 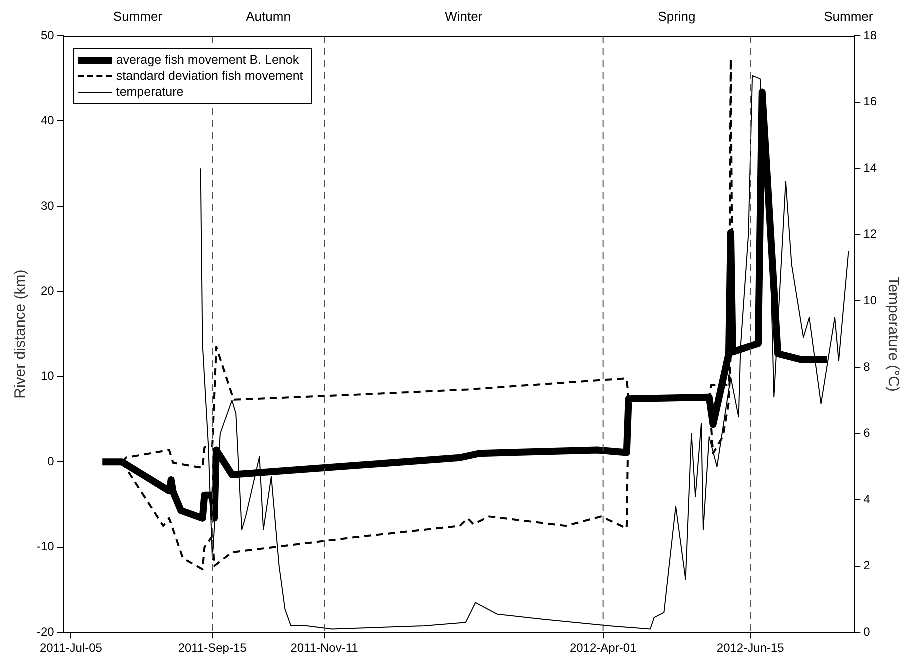 I want to click on y-tick-label: 10, so click(x=47, y=376).